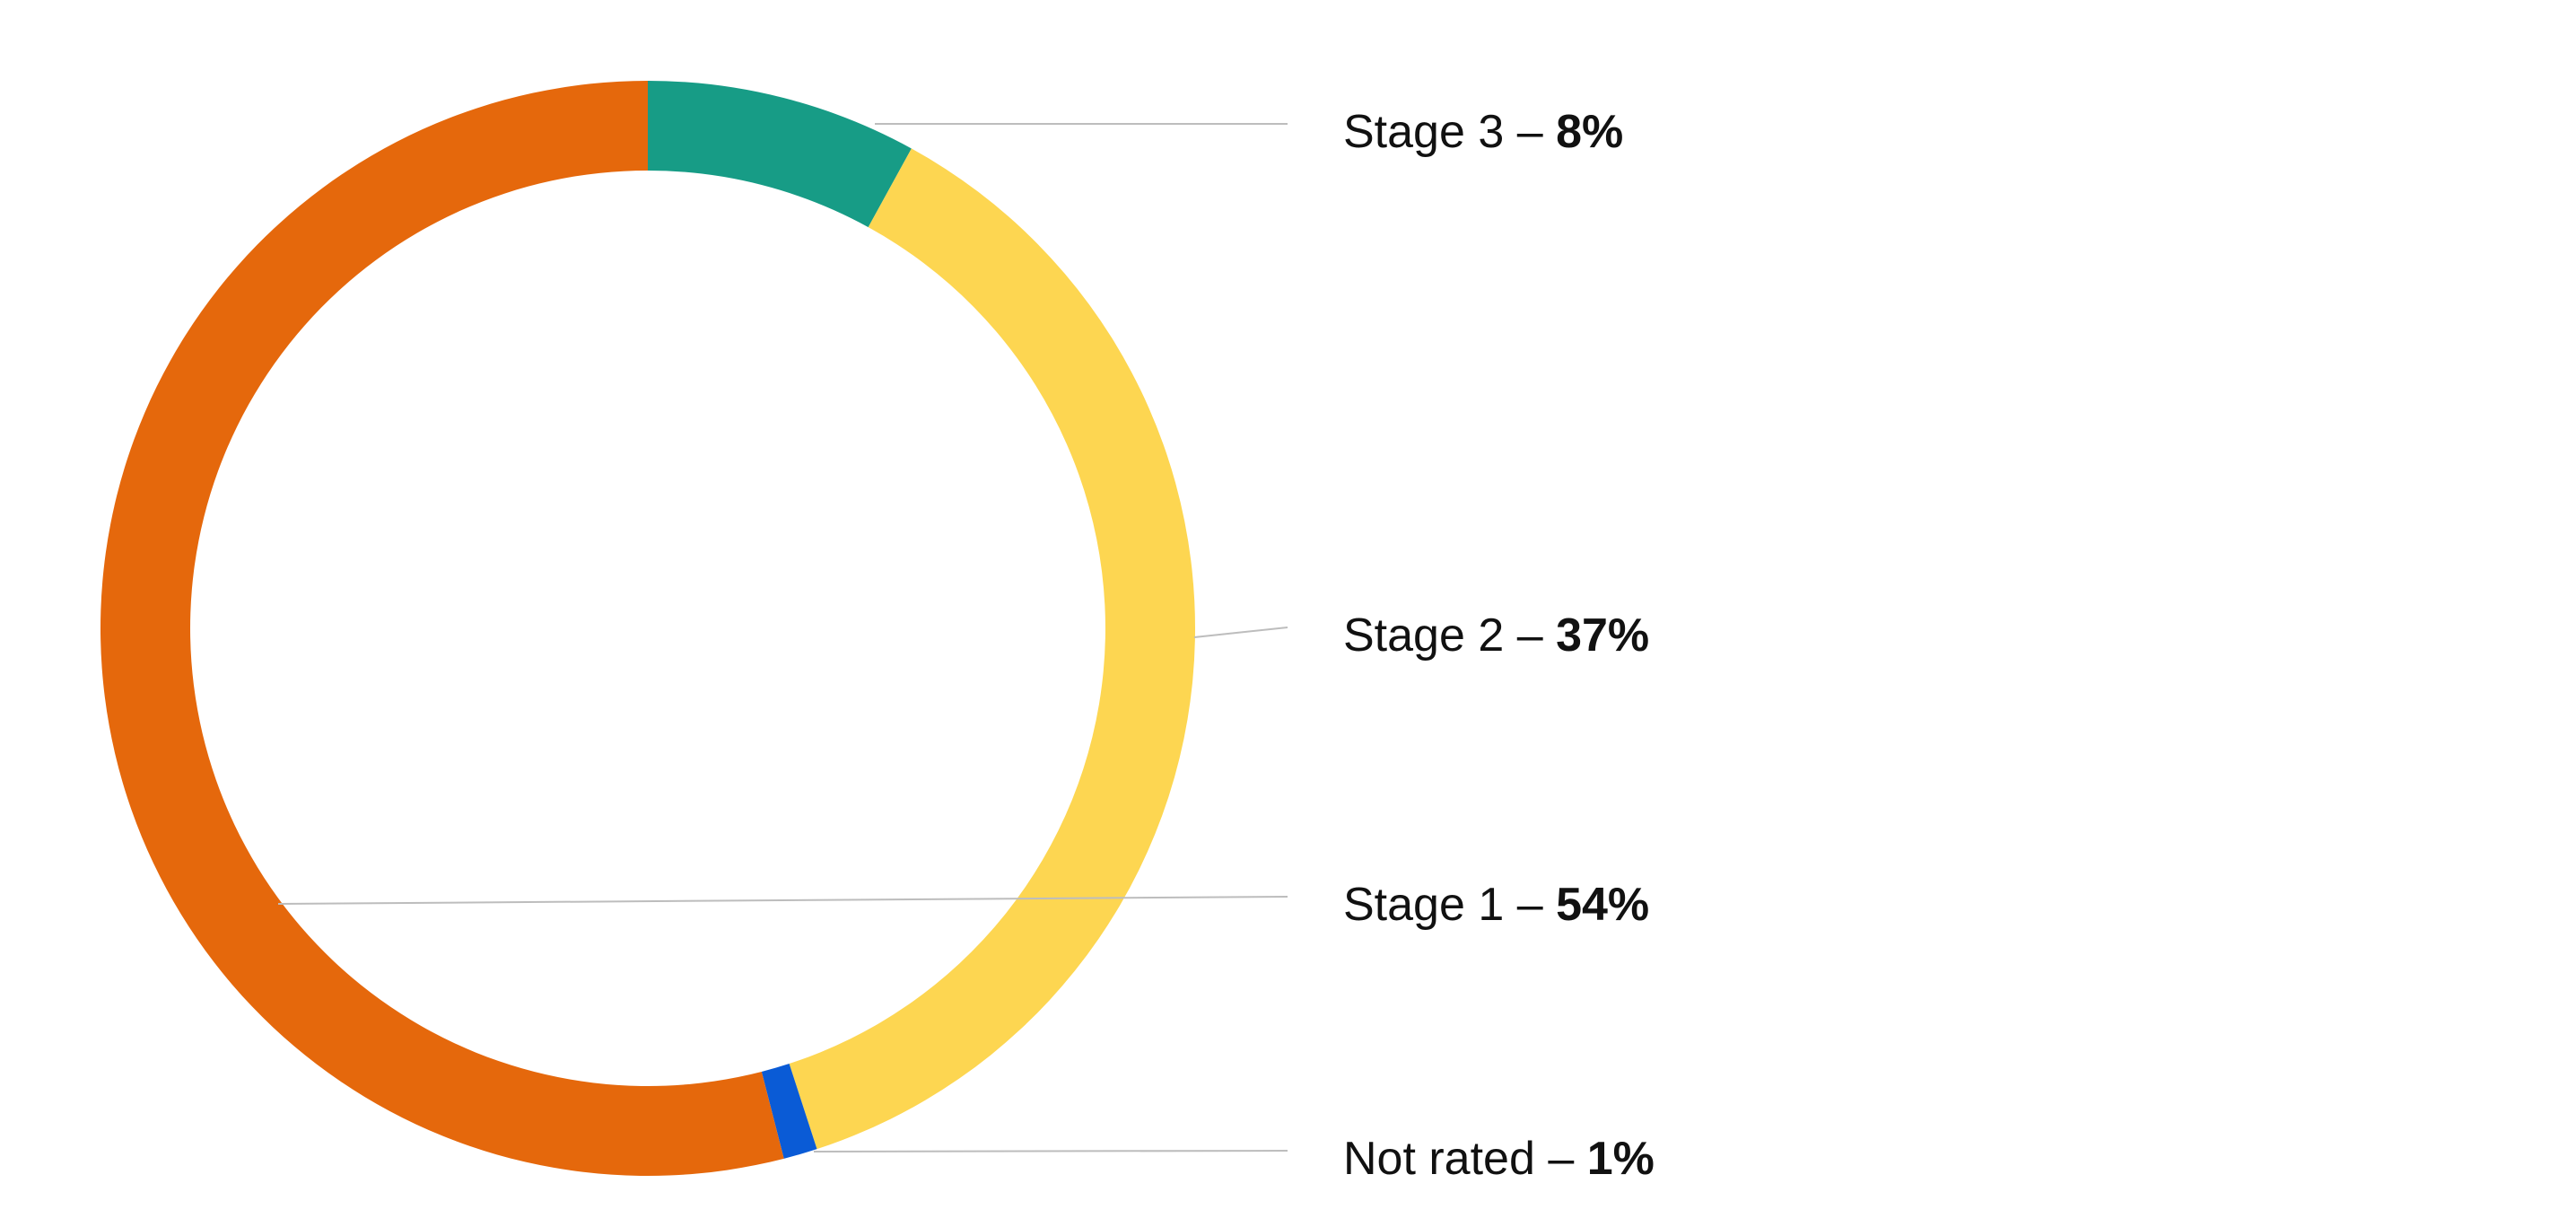  I want to click on label-stage-1: Stage 1 – 54%, so click(1496, 905).